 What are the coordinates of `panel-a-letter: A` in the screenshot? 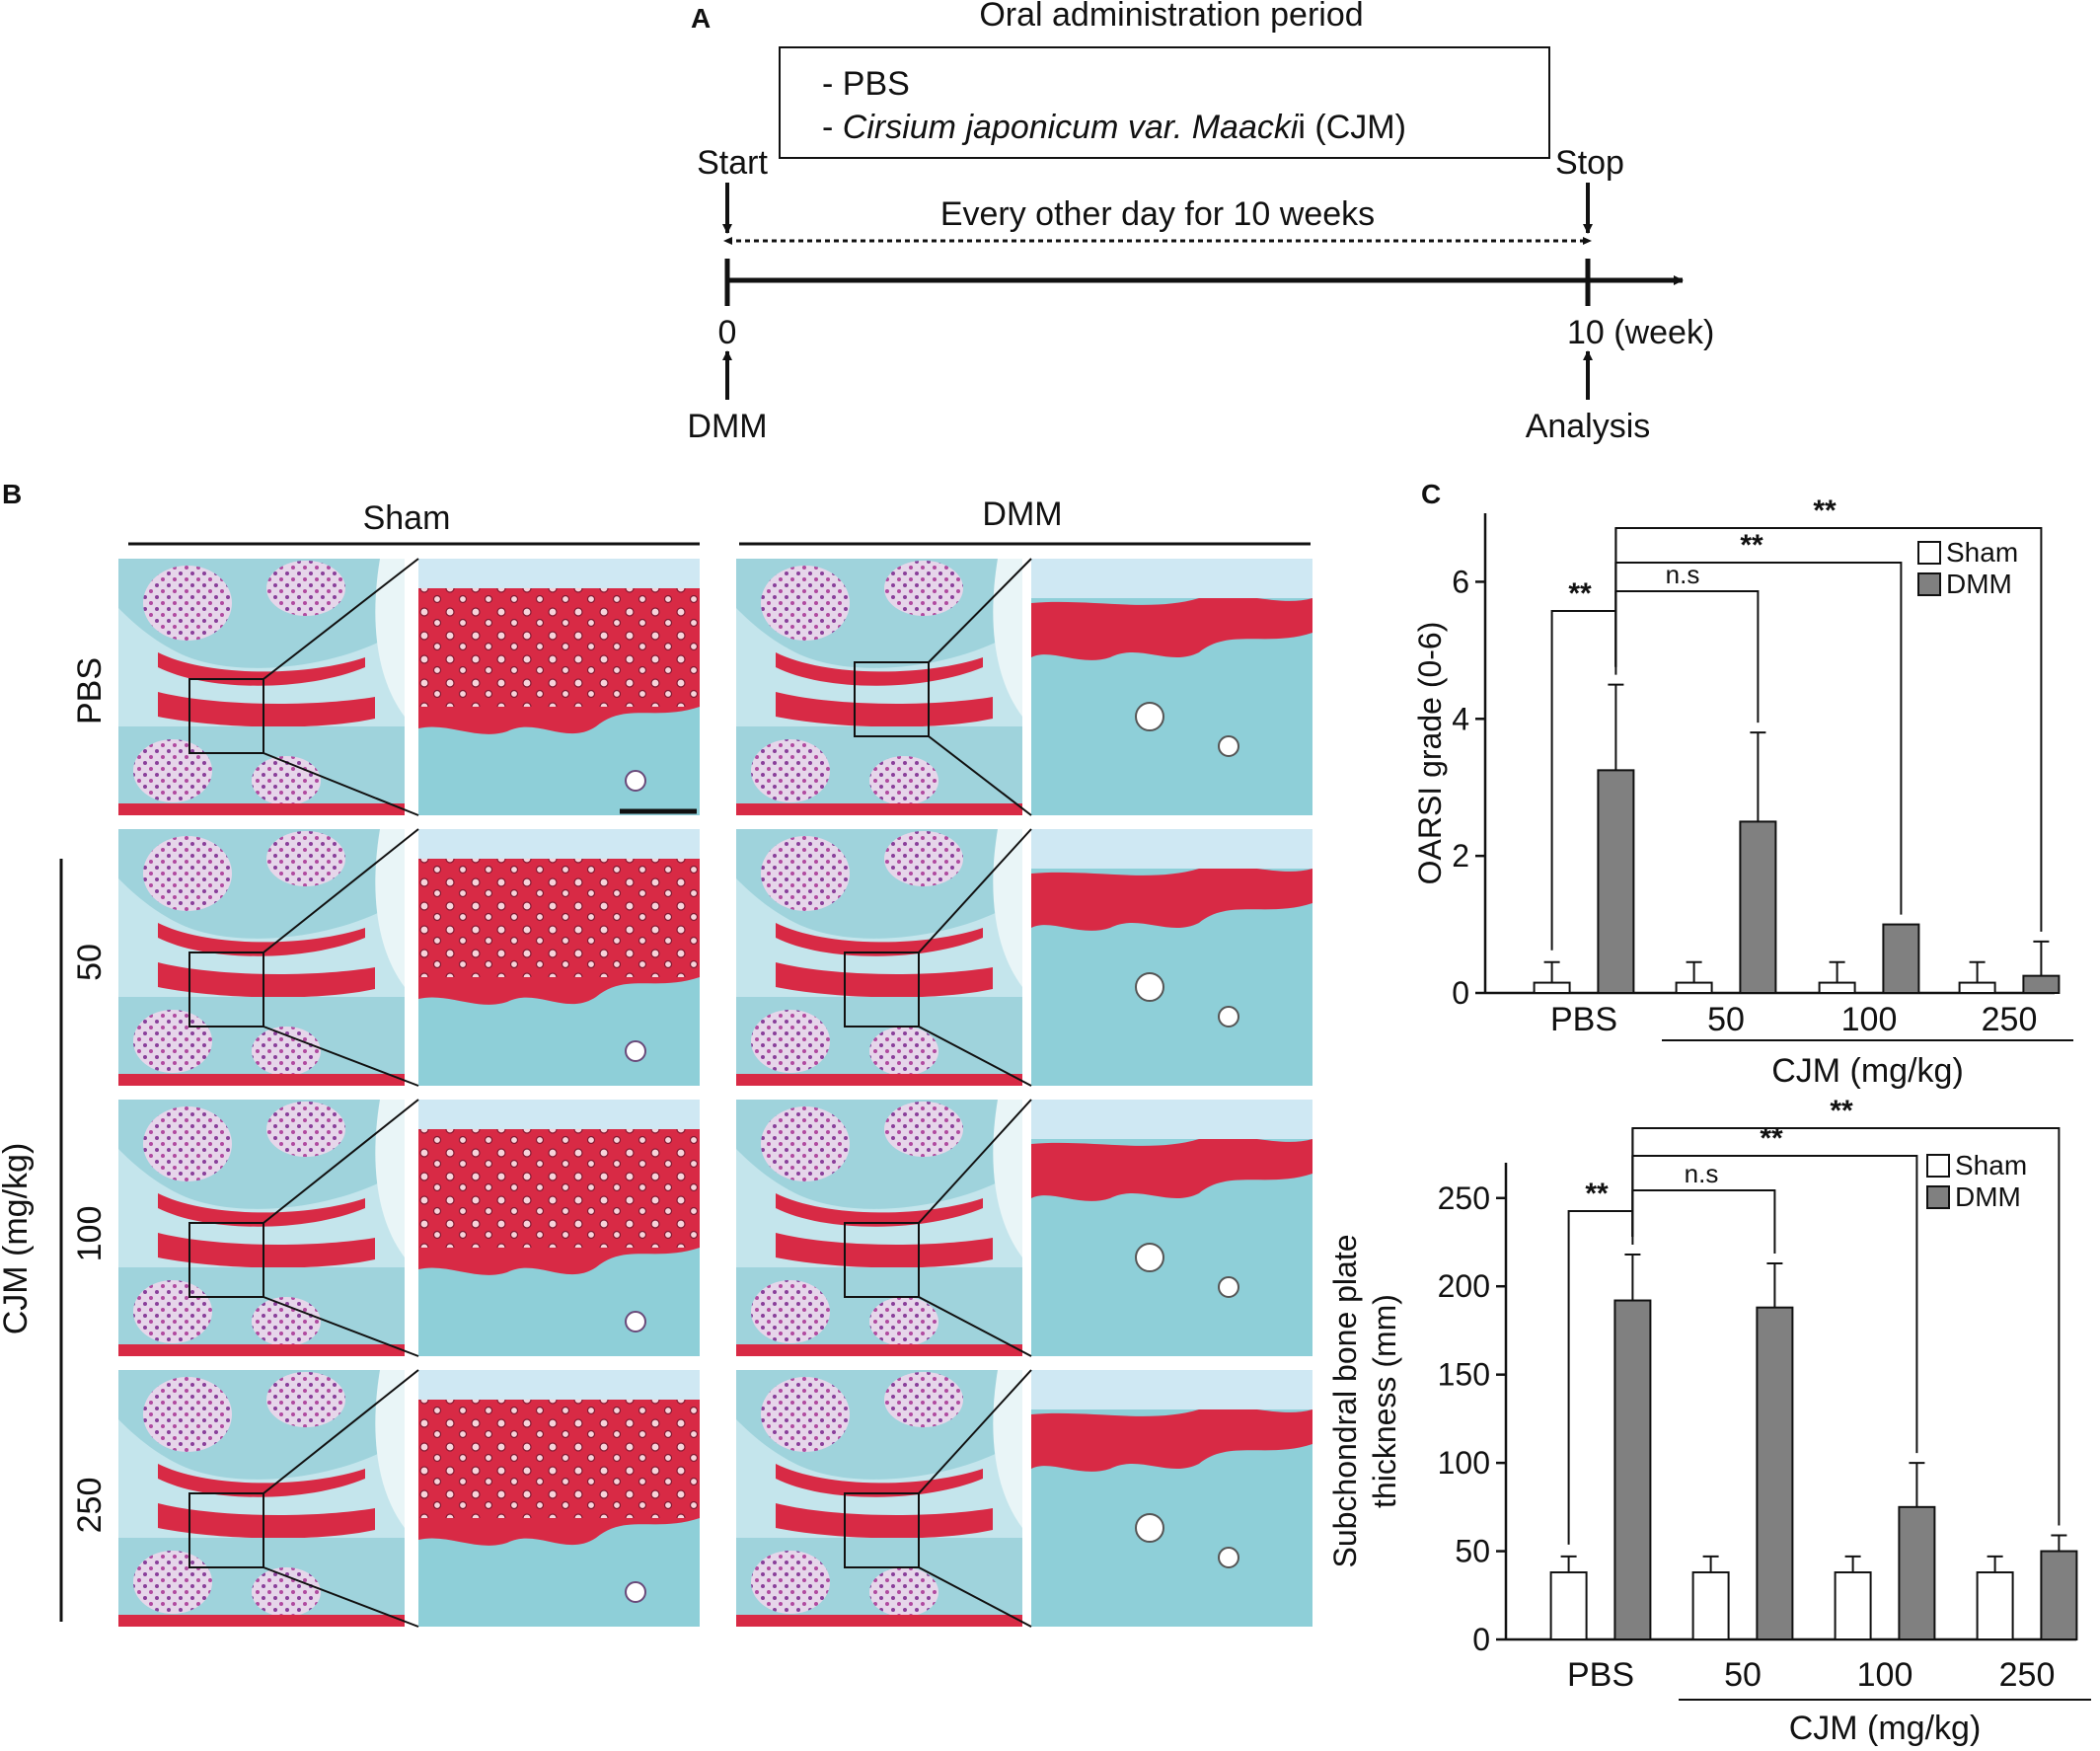 It's located at (701, 18).